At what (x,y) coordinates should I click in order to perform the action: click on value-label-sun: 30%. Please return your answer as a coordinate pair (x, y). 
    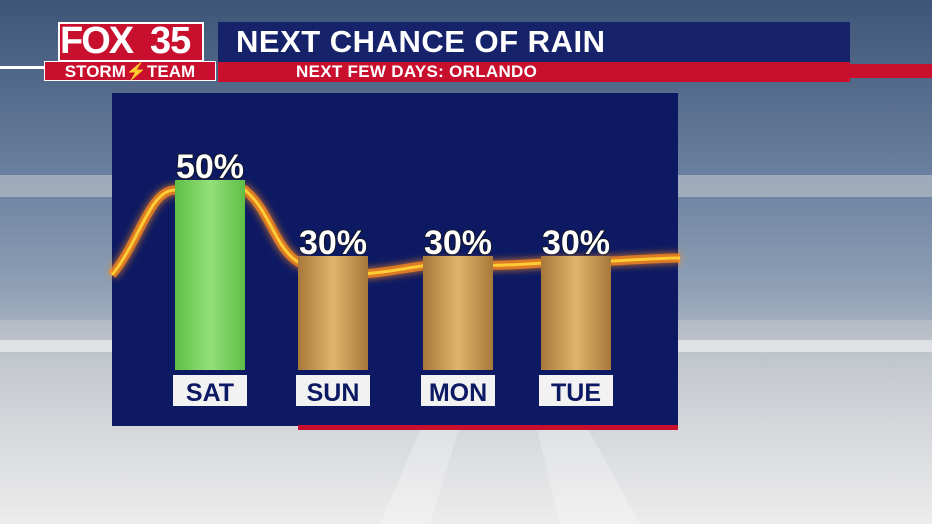
    Looking at the image, I should click on (333, 243).